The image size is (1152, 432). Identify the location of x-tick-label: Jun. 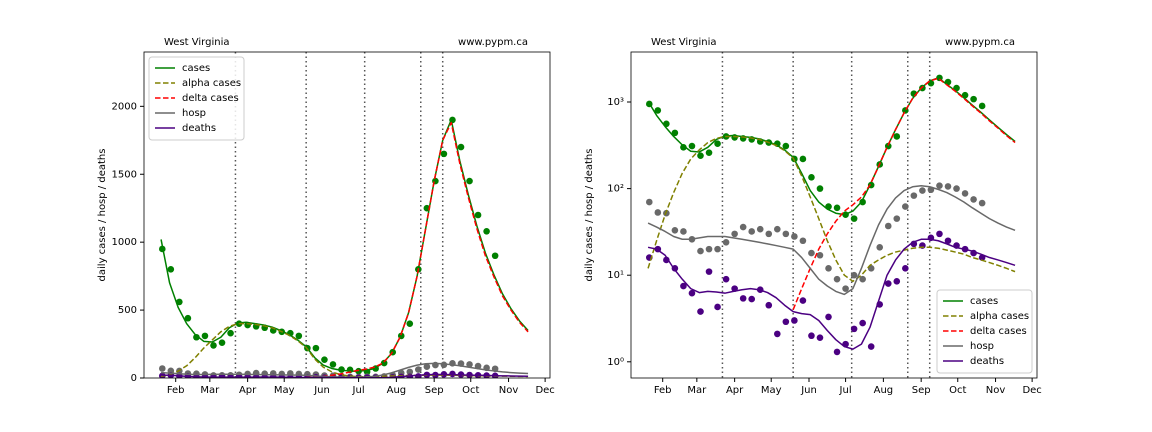
(808, 390).